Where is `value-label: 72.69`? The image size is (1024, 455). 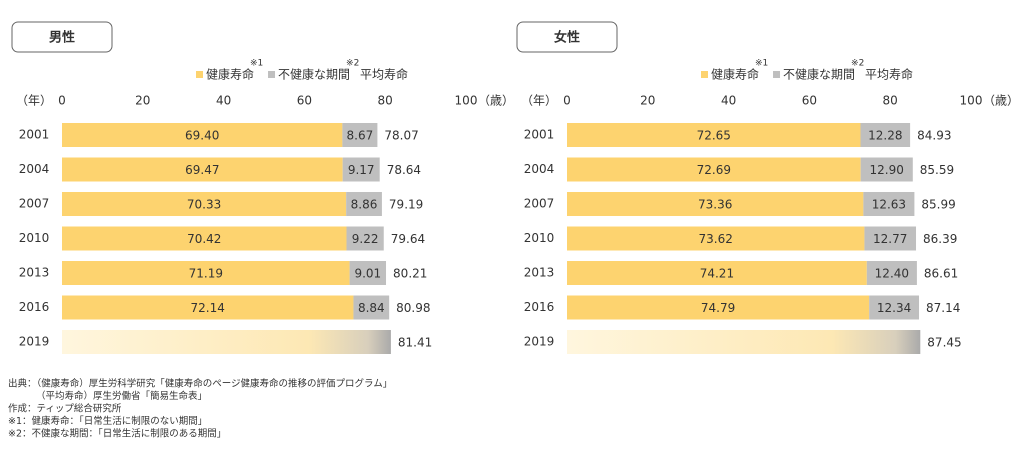
value-label: 72.69 is located at coordinates (714, 170).